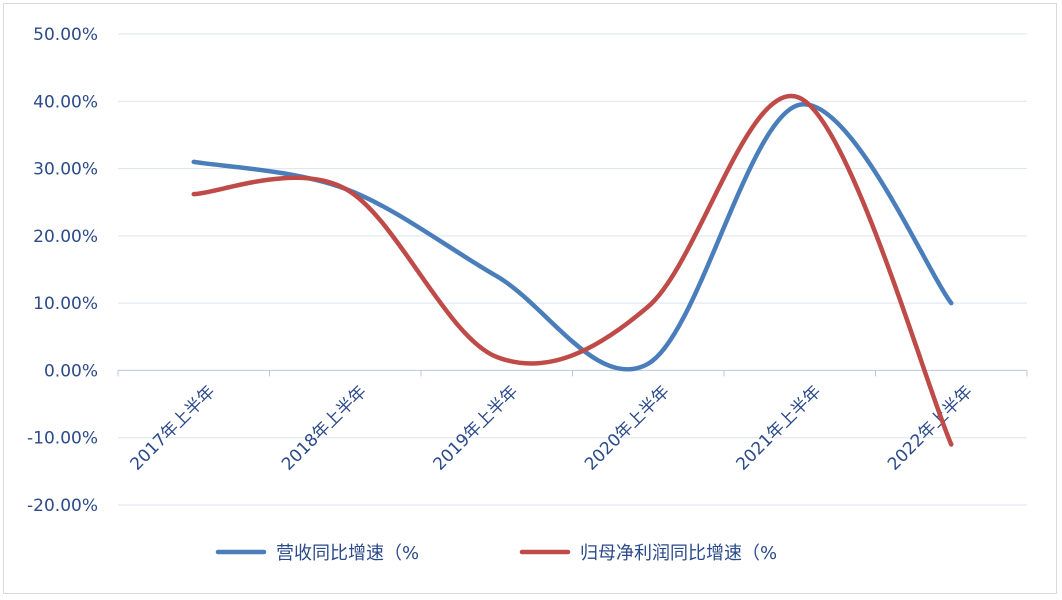 Image resolution: width=1062 pixels, height=600 pixels. What do you see at coordinates (475, 428) in the screenshot?
I see `x-tick-label: 2019年上半年` at bounding box center [475, 428].